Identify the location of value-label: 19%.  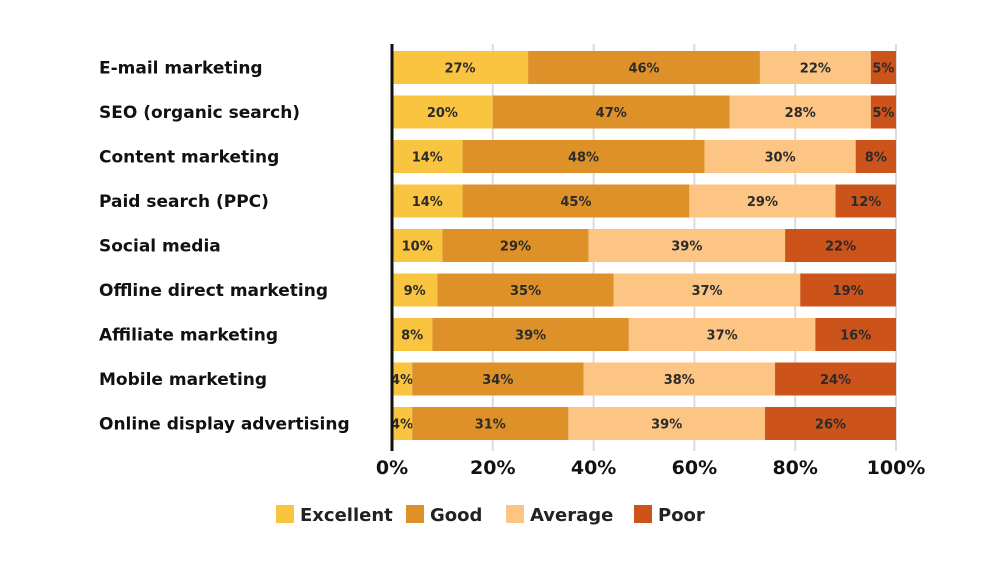
(848, 291).